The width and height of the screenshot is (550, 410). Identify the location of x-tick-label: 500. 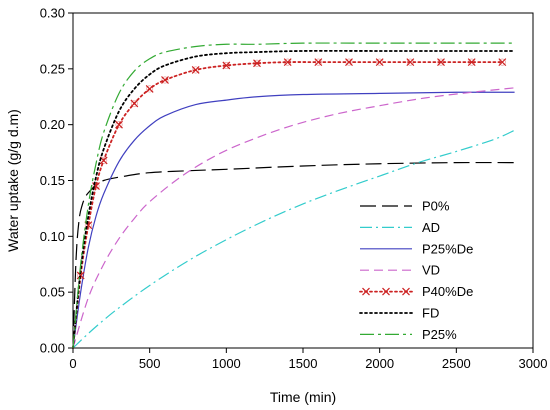
(150, 363).